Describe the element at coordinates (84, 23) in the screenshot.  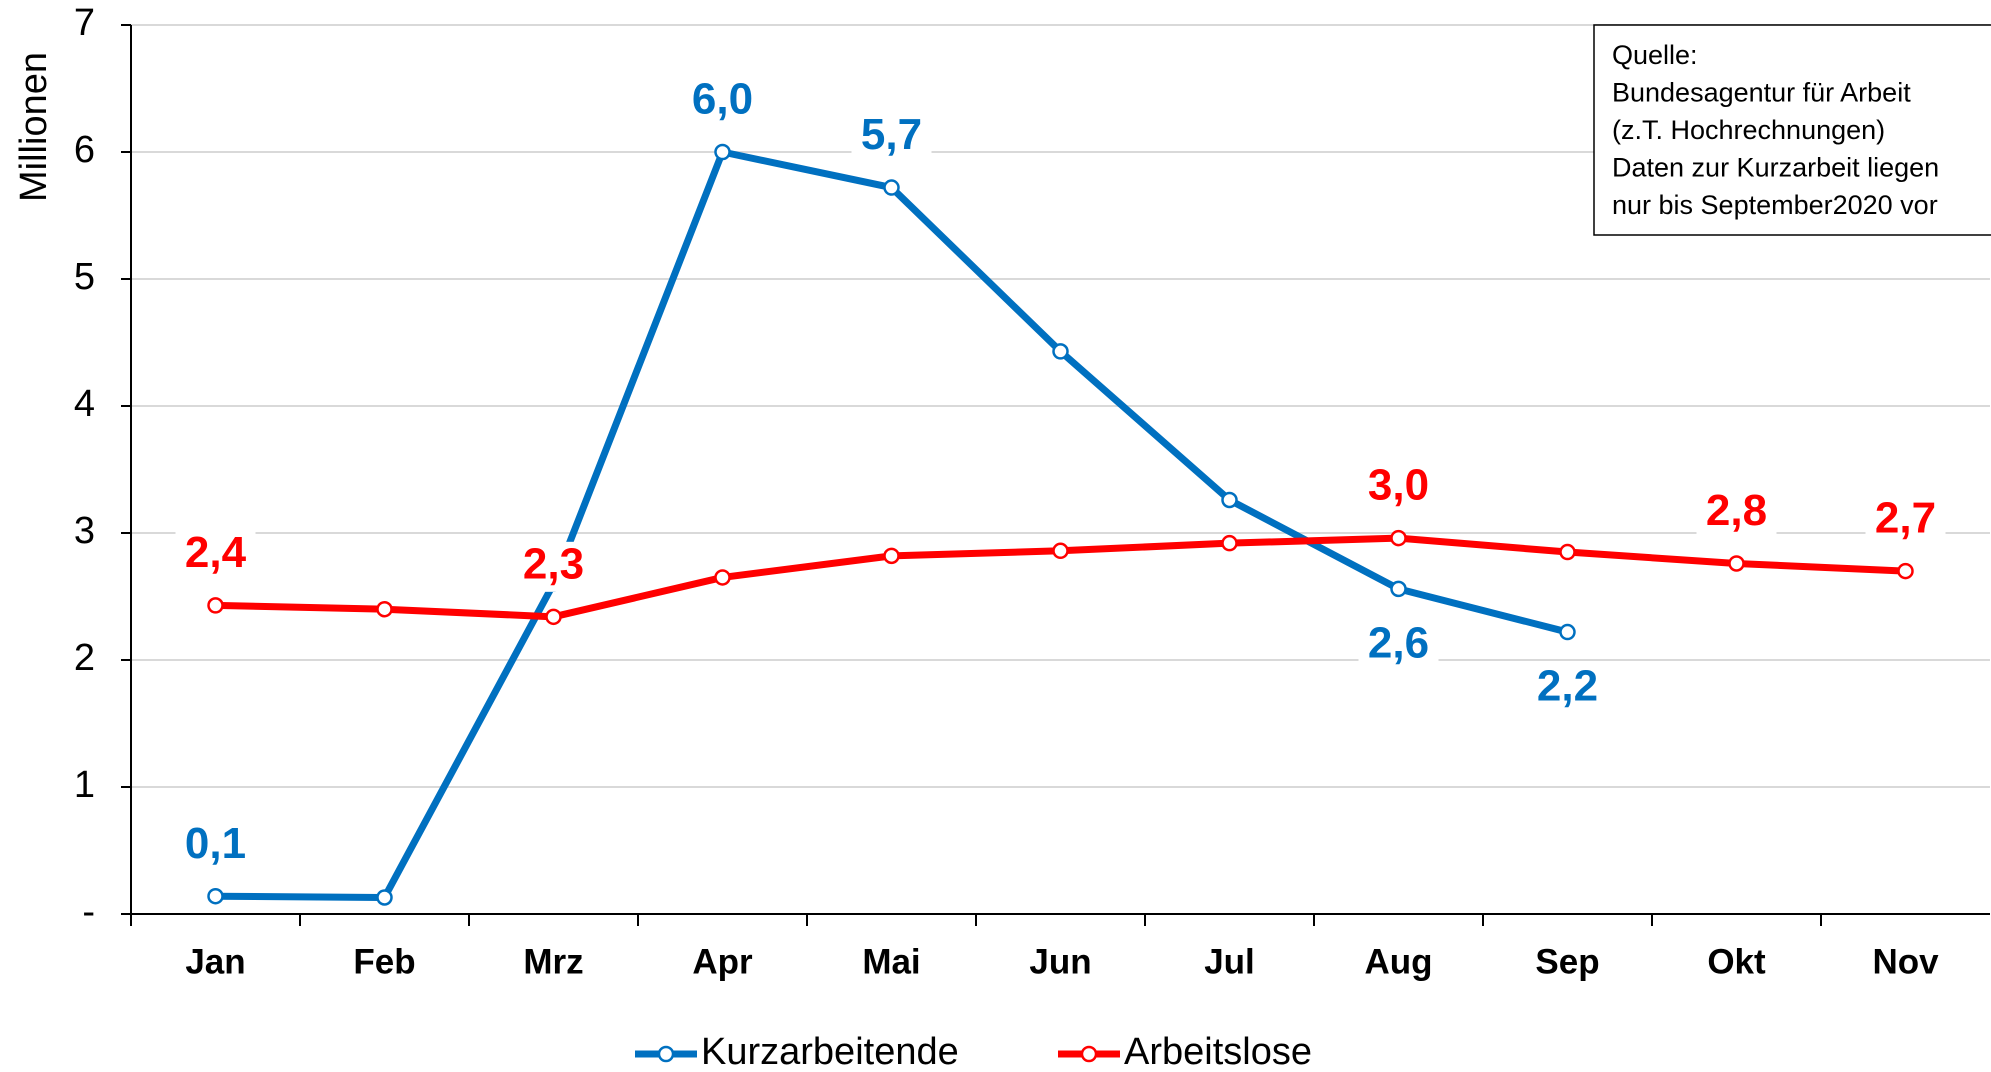
I see `y-tick-label: 7` at that location.